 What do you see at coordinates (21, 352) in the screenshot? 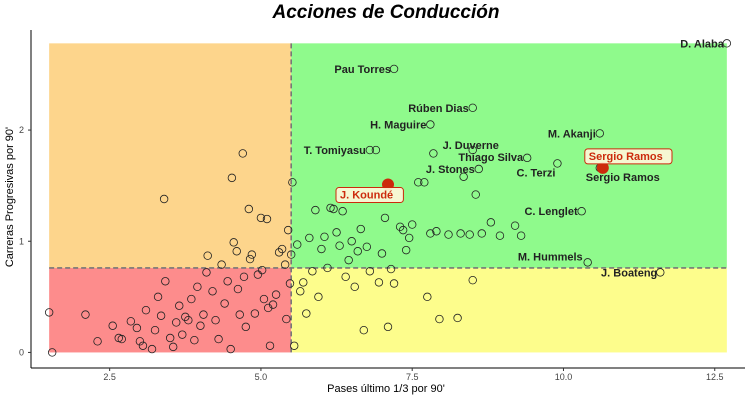
I see `y-tick-label: 0` at bounding box center [21, 352].